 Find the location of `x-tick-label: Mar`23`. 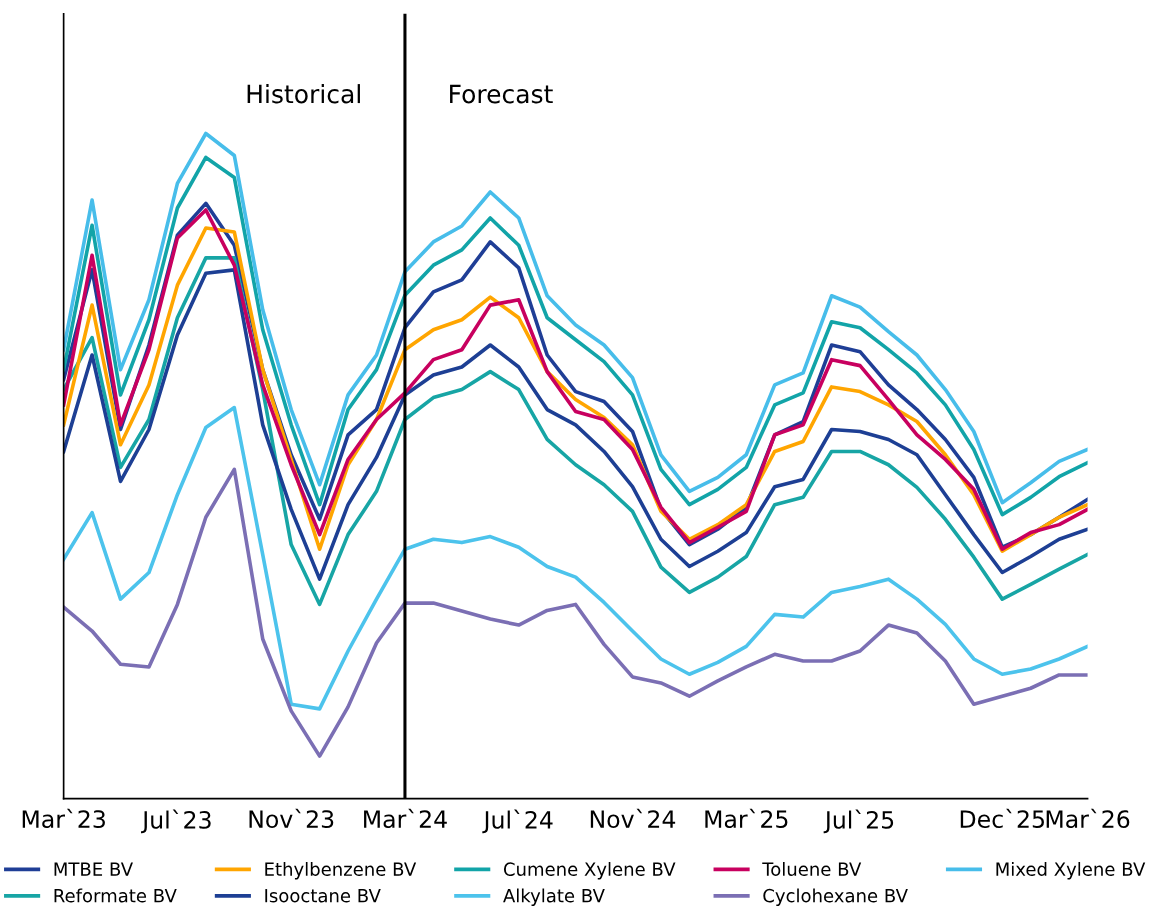

x-tick-label: Mar`23 is located at coordinates (63, 818).